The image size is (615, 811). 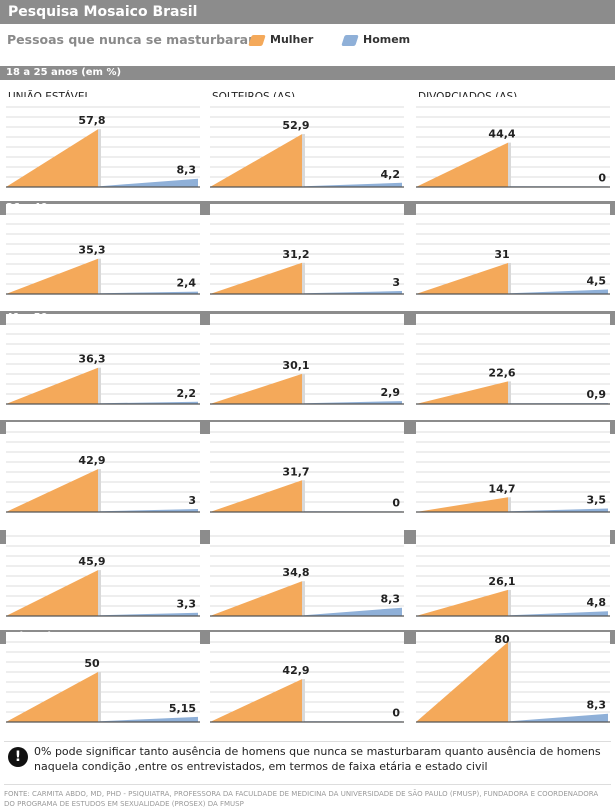 What do you see at coordinates (391, 174) in the screenshot?
I see `homem-value-label: 4,2` at bounding box center [391, 174].